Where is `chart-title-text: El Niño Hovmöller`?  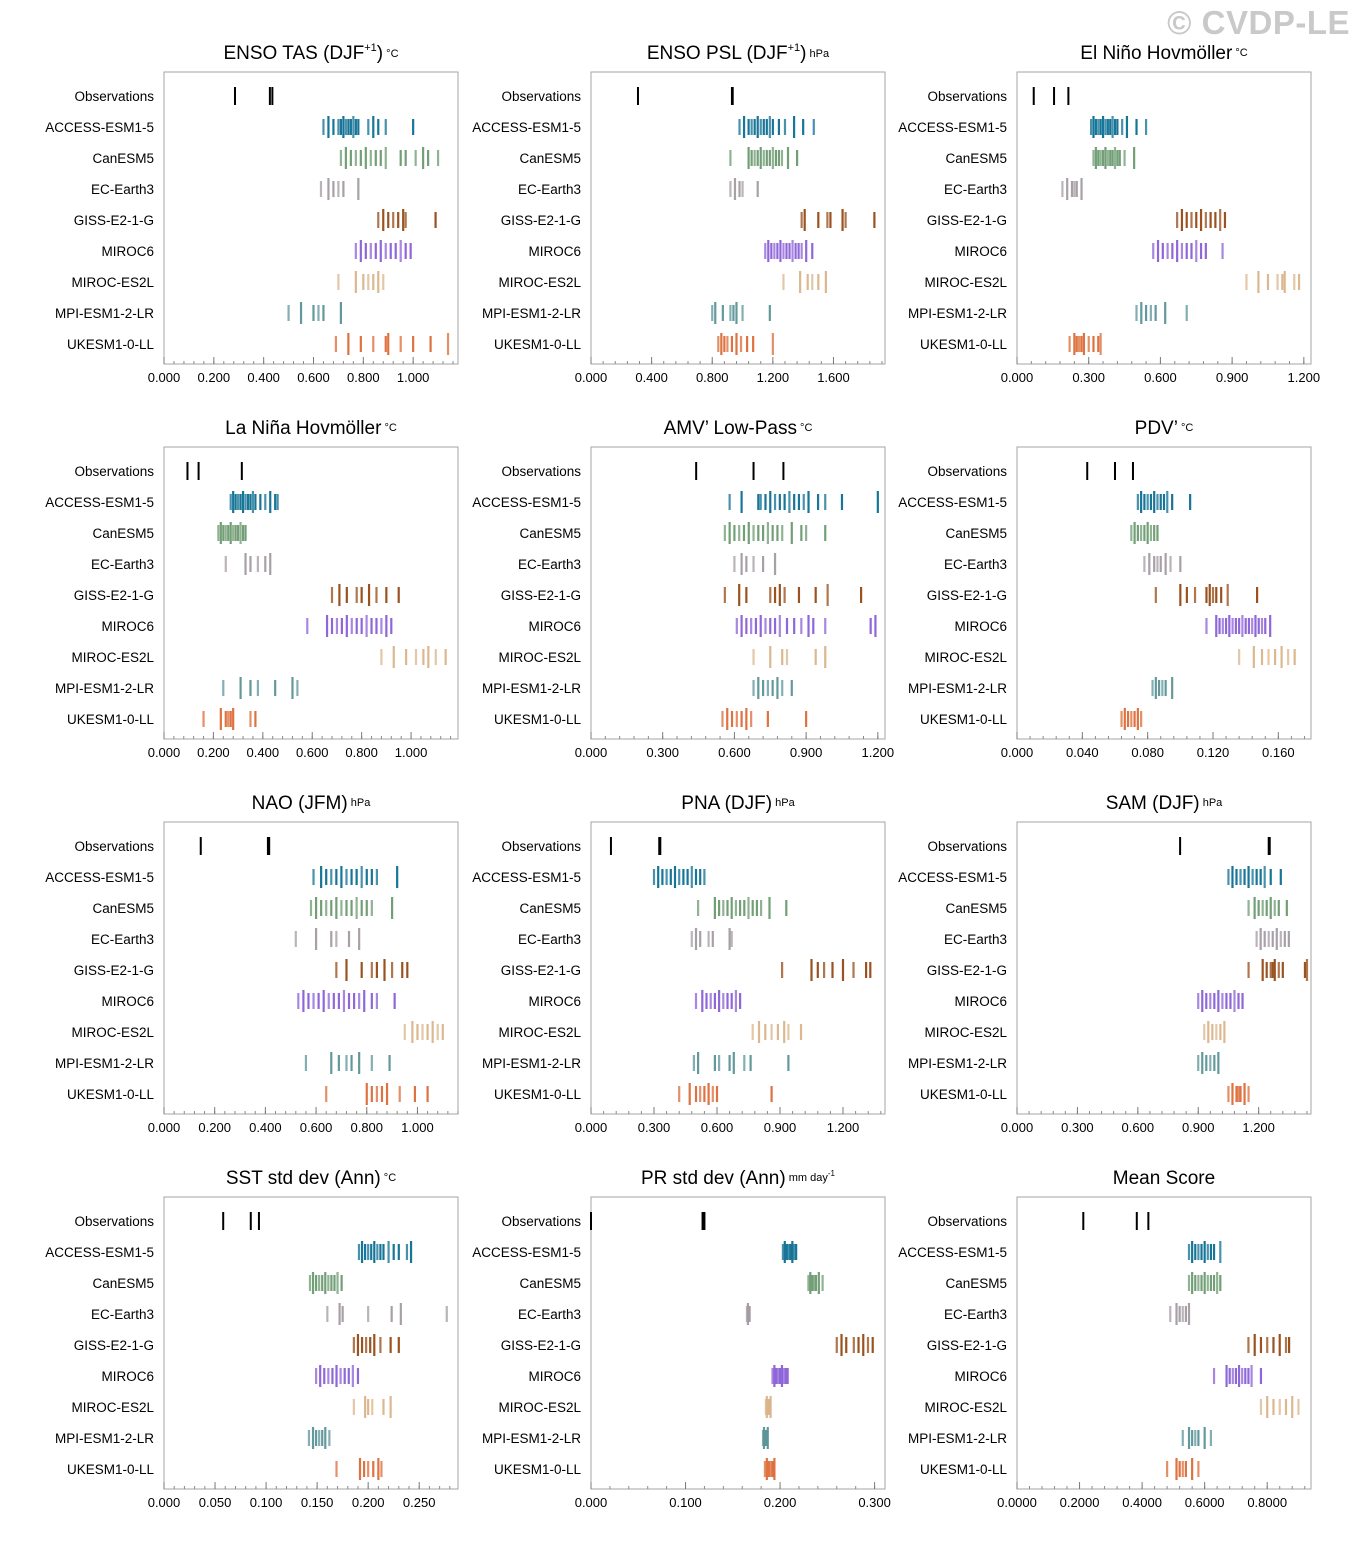
chart-title-text: El Niño Hovmöller is located at coordinates (1156, 53).